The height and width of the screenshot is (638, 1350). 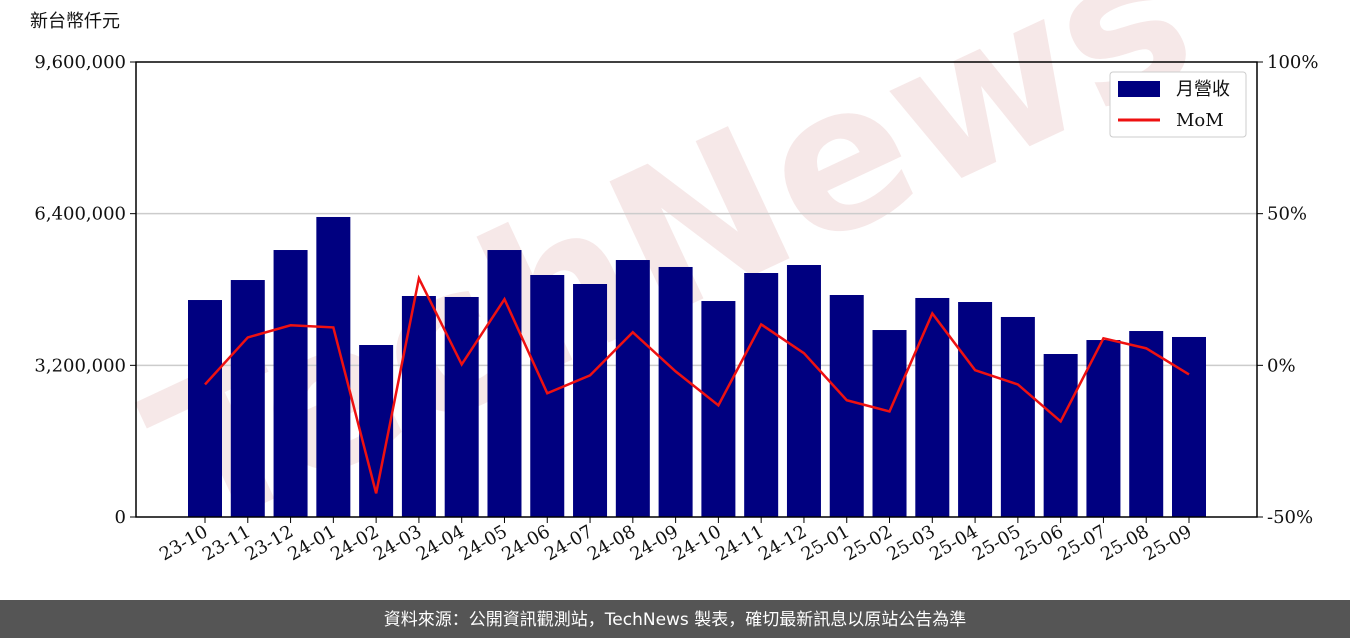 I want to click on legend-label: 月營收, so click(x=1203, y=89).